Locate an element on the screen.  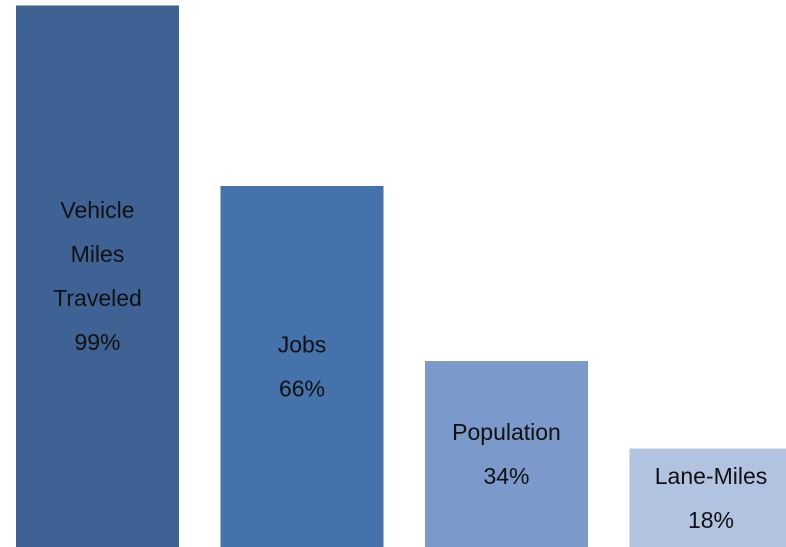
bar-population is located at coordinates (506, 454).